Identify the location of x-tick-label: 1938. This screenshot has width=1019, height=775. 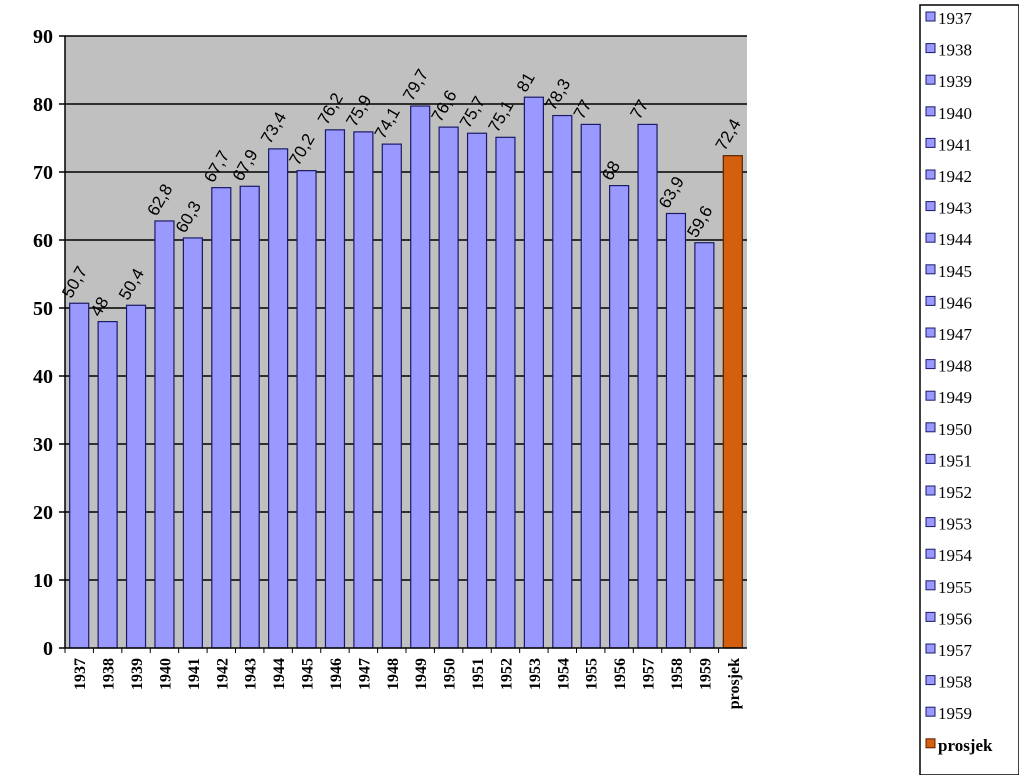
(109, 674).